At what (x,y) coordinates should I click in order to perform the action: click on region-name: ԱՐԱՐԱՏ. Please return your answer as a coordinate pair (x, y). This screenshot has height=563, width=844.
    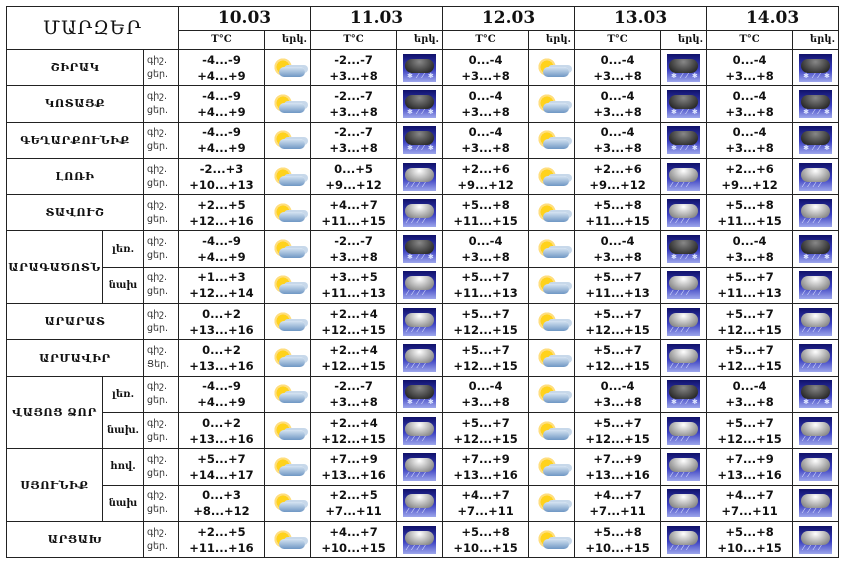
    Looking at the image, I should click on (75, 322).